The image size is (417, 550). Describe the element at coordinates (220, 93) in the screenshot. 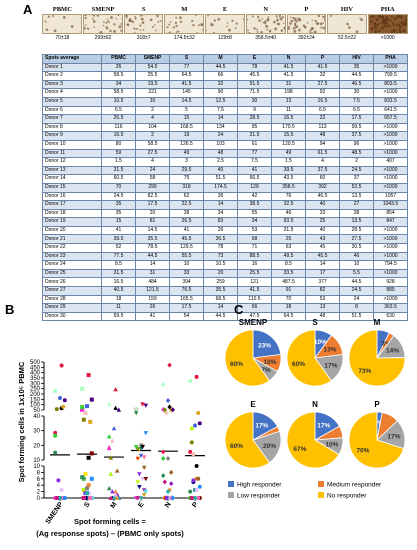

I see `table-cell: 90` at that location.